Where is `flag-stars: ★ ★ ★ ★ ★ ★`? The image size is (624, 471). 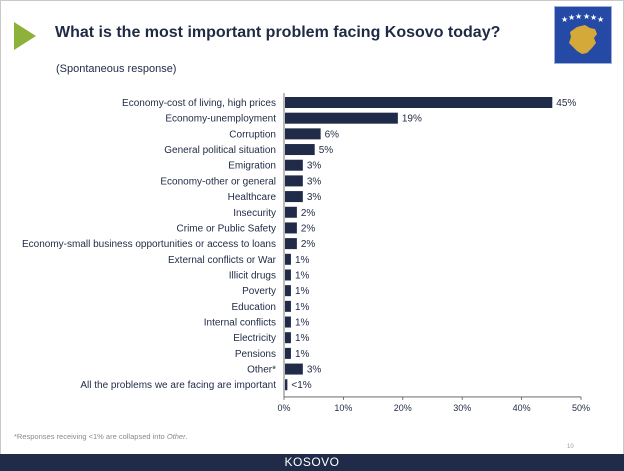 flag-stars: ★ ★ ★ ★ ★ ★ is located at coordinates (582, 18).